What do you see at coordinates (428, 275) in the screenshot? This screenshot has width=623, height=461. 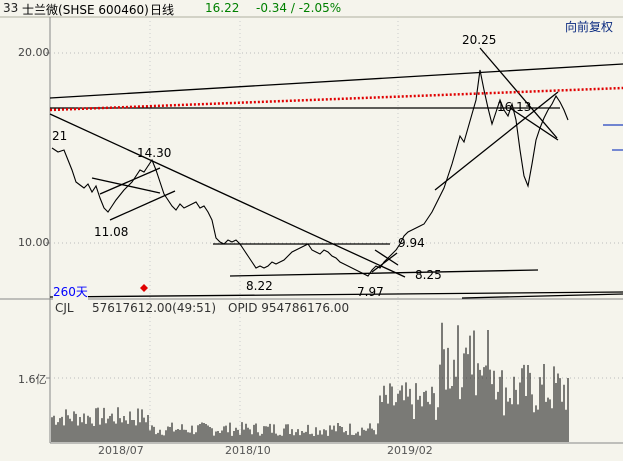 I see `annotation-8-25: 8.25` at bounding box center [428, 275].